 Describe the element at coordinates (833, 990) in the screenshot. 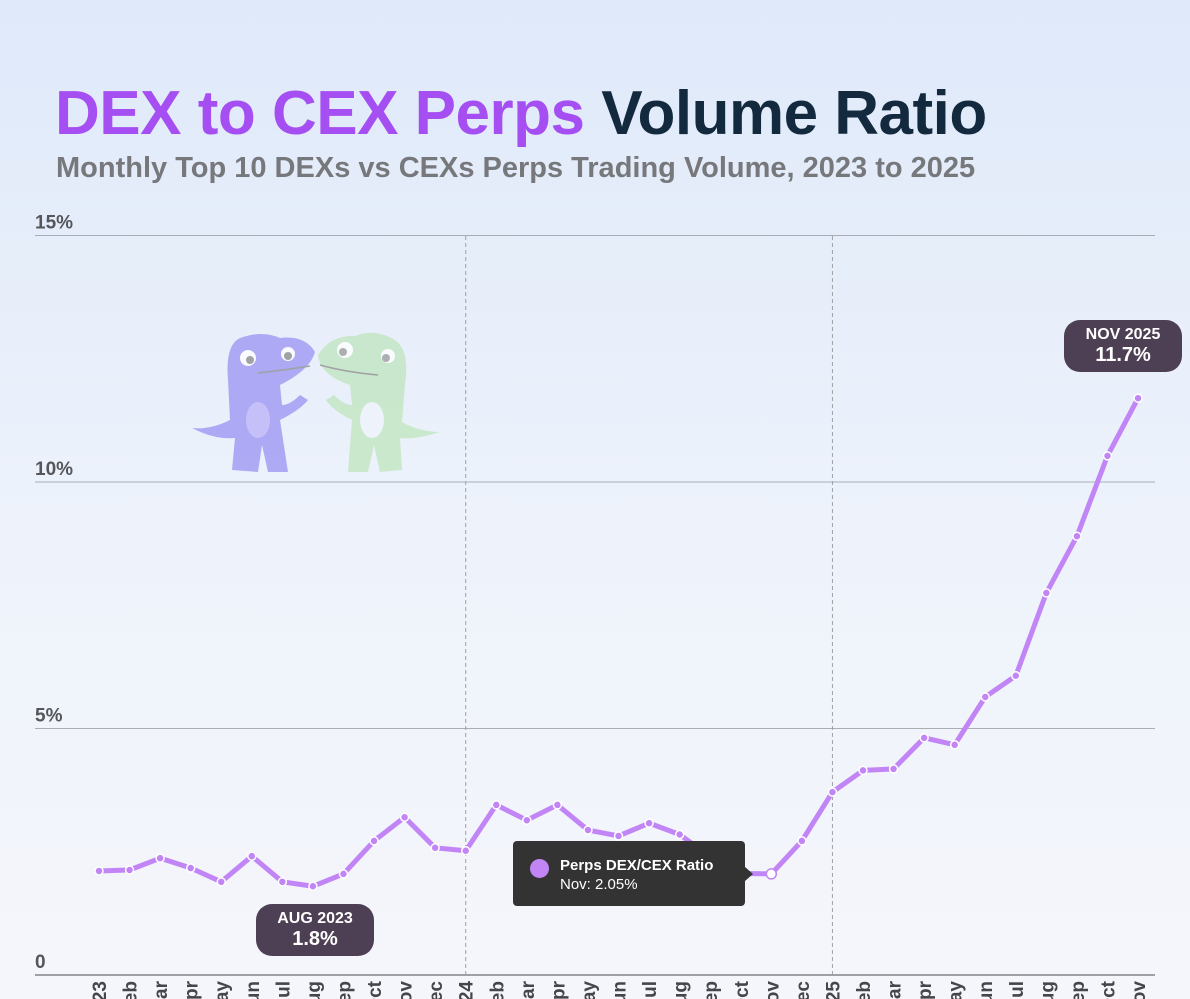

I see `x-tick-label: 2025` at that location.